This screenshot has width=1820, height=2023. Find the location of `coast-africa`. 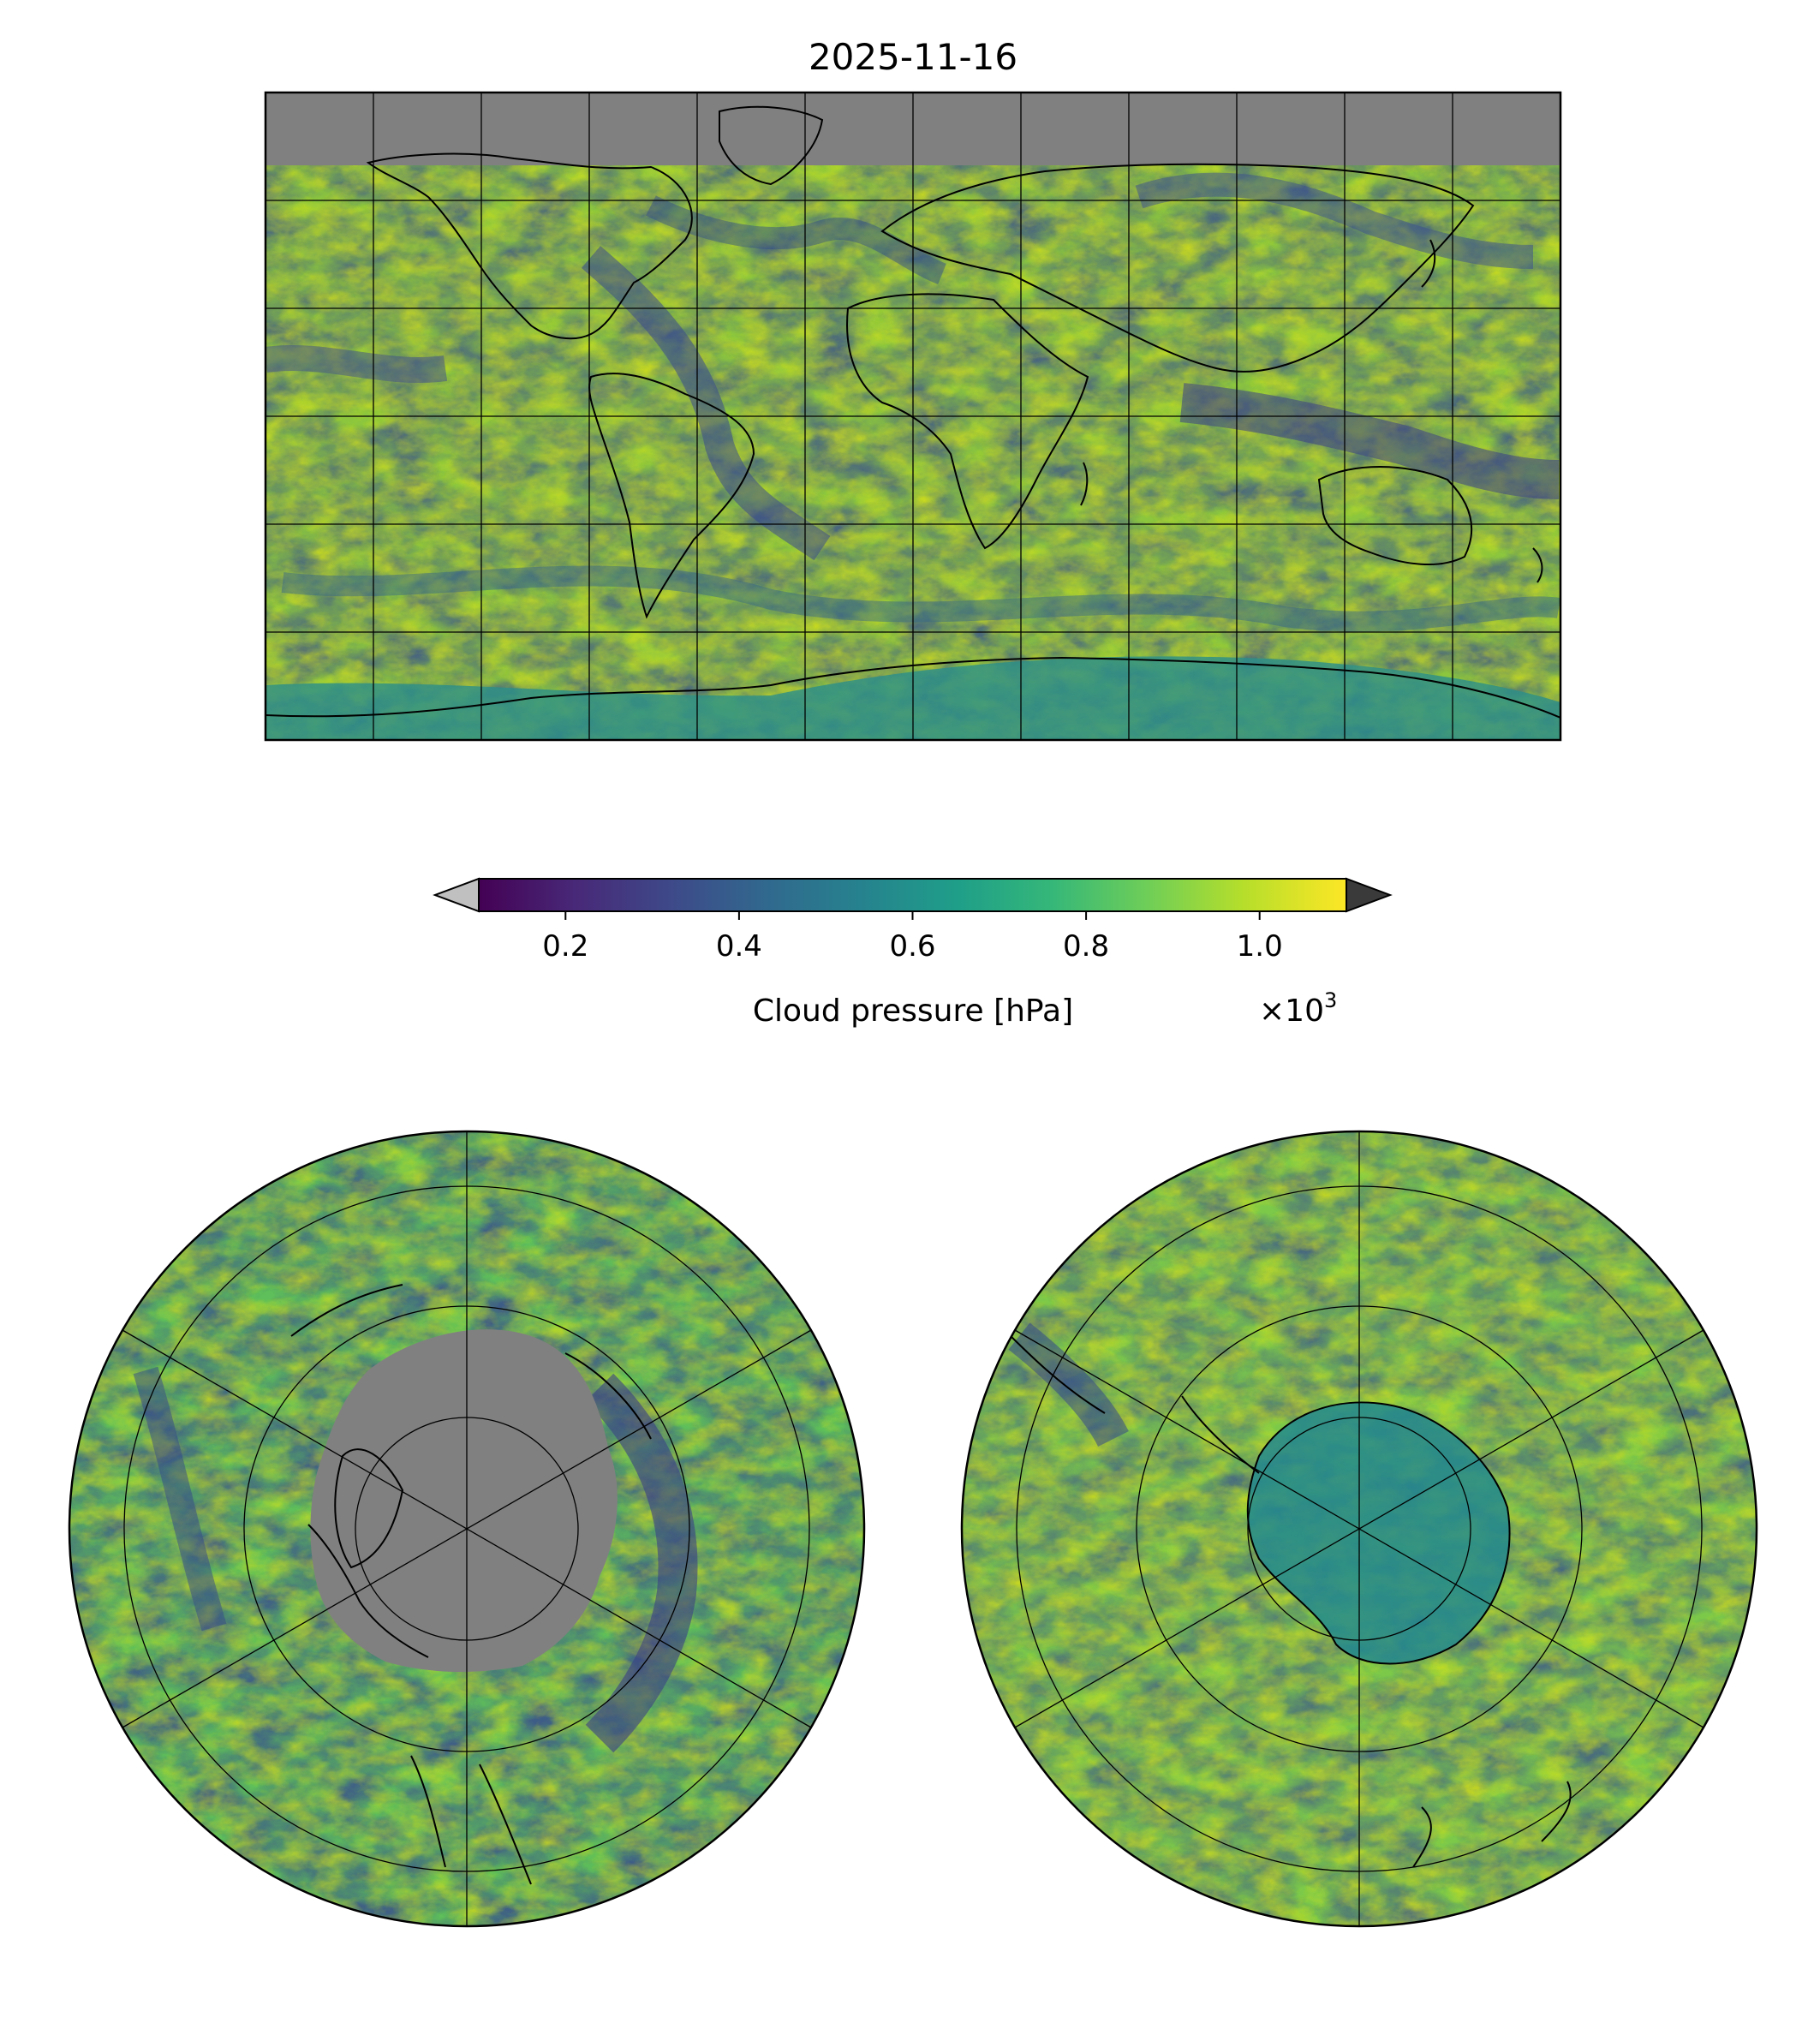

coast-africa is located at coordinates (967, 421).